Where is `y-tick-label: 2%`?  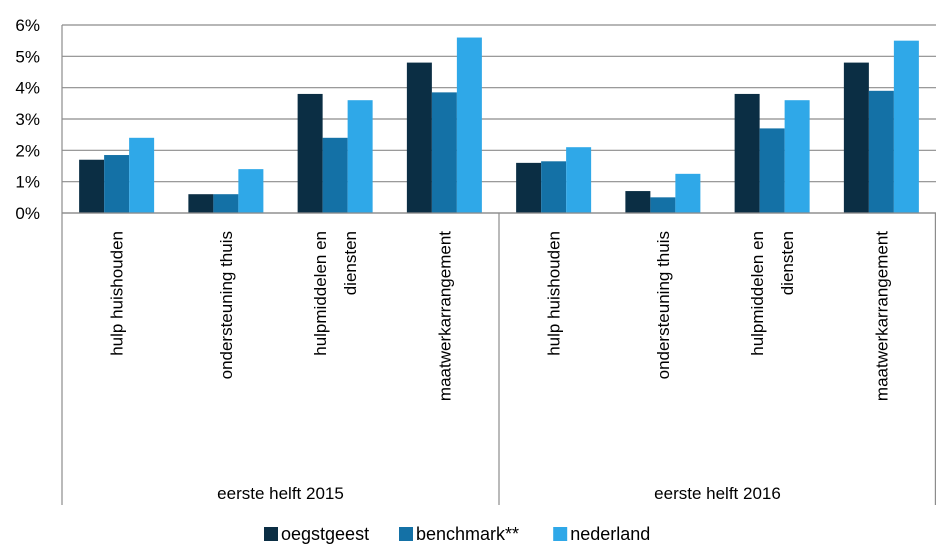 y-tick-label: 2% is located at coordinates (27, 150).